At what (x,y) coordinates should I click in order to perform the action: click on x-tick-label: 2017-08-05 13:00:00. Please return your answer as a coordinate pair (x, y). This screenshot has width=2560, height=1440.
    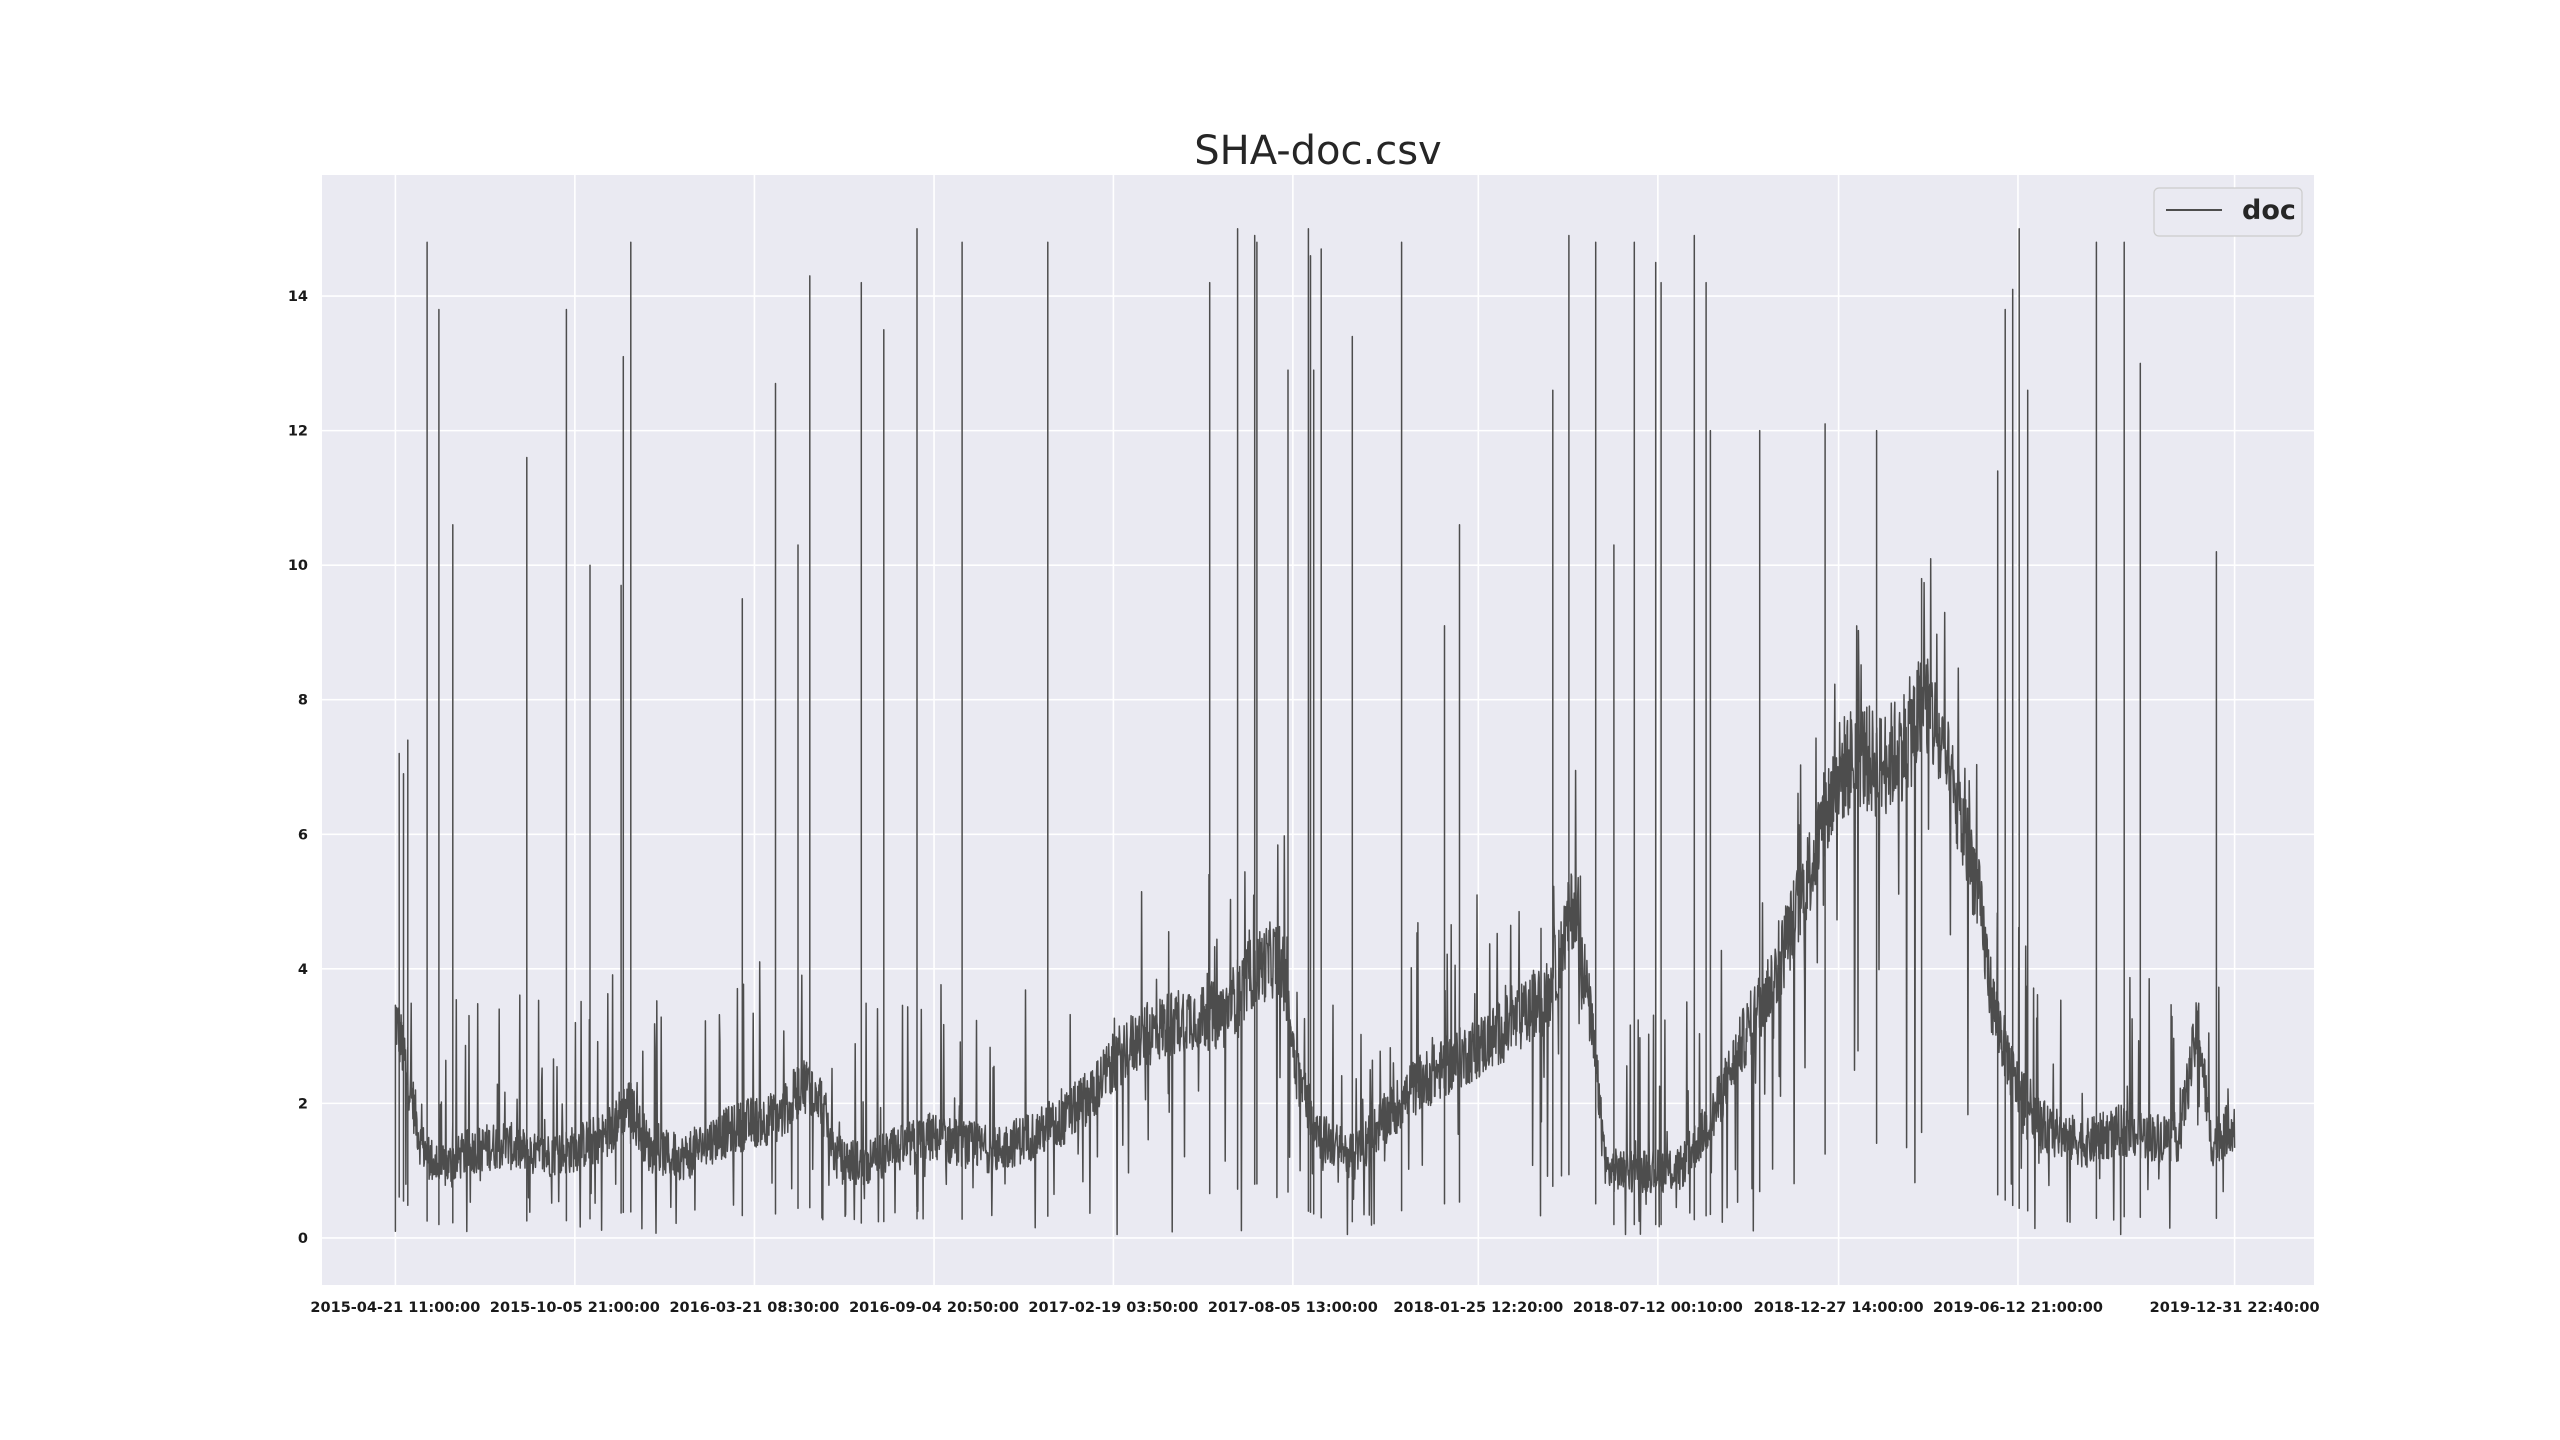
    Looking at the image, I should click on (1293, 1308).